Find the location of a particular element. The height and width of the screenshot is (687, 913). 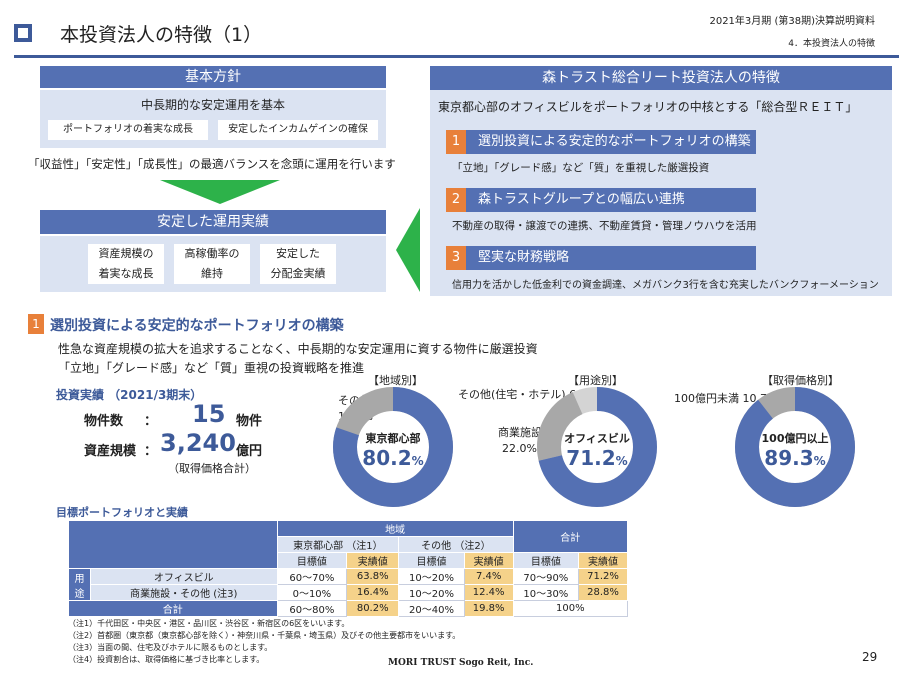

feature-2-bar: 2 森トラストグループとの幅広い連携 is located at coordinates (601, 200).